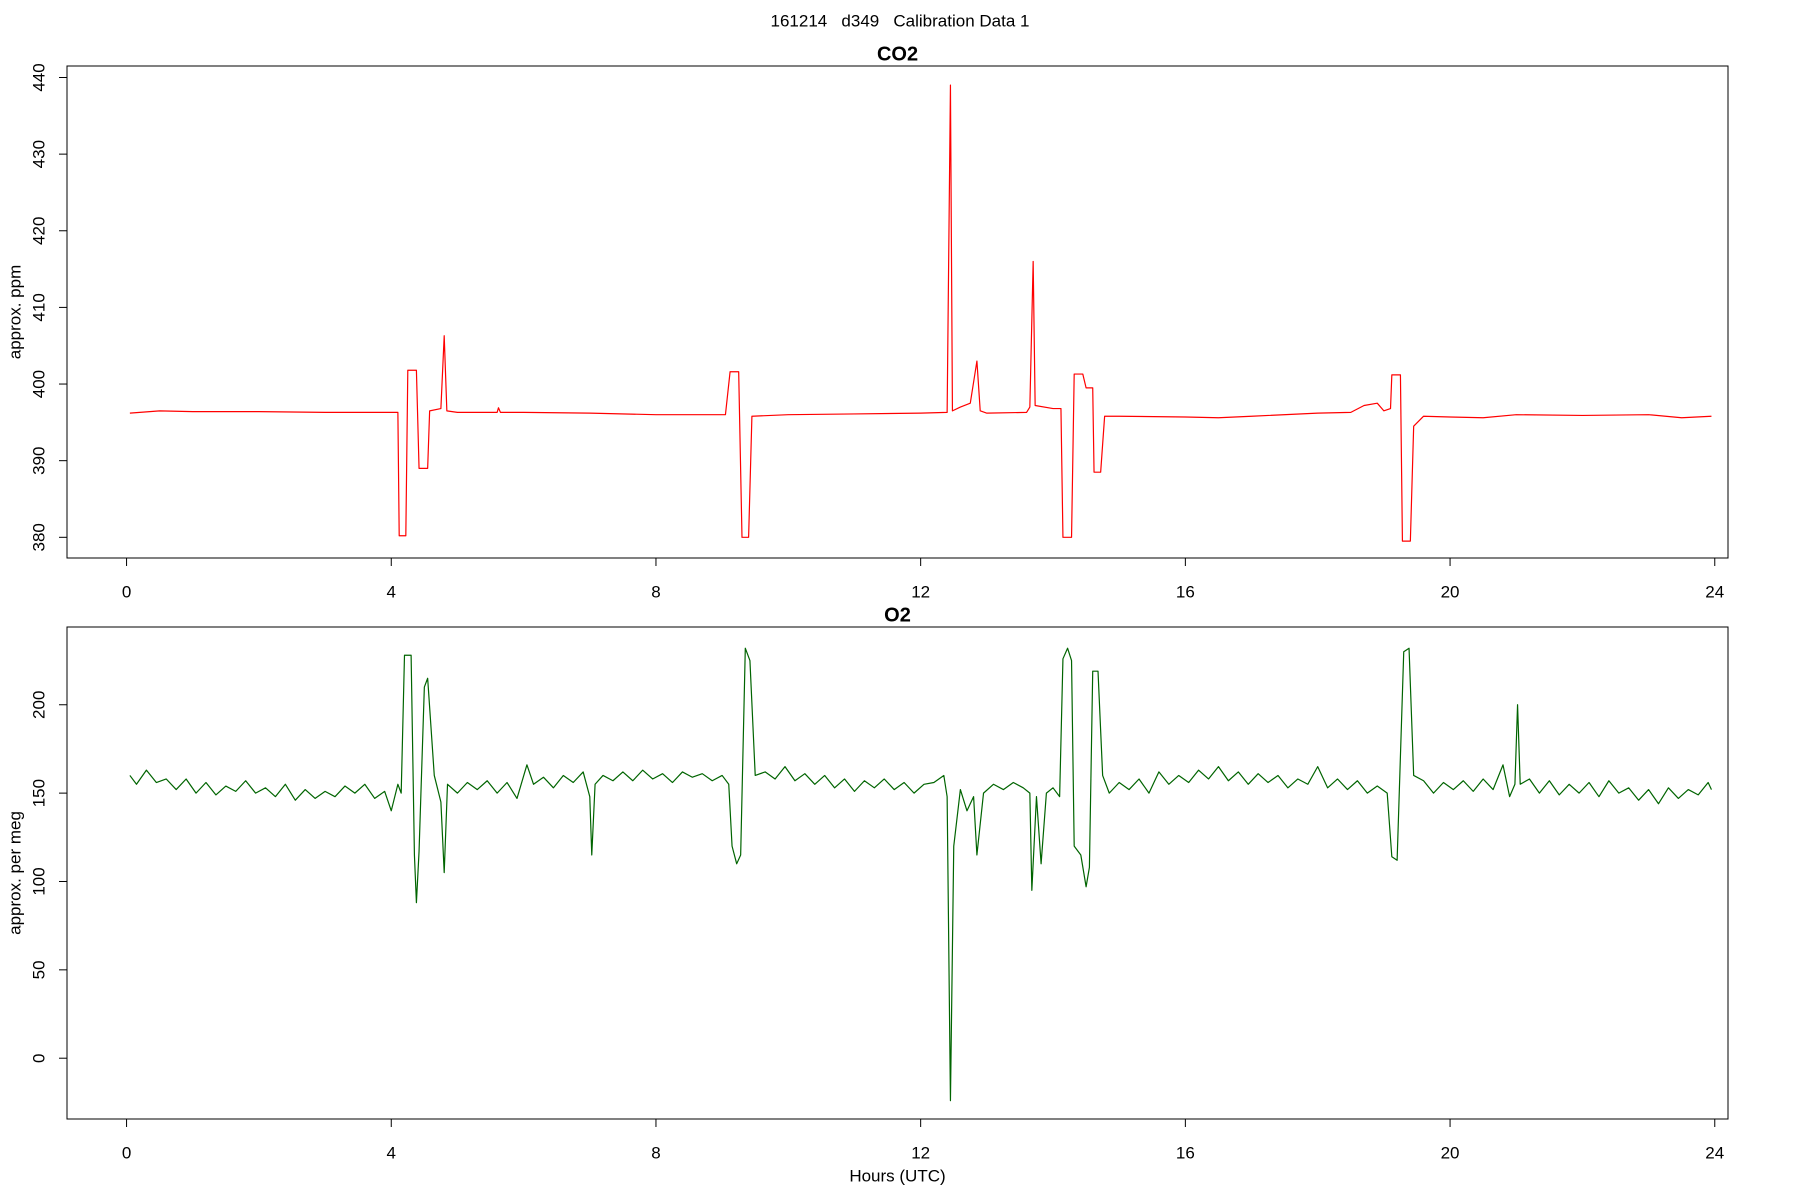 This screenshot has width=1800, height=1200. Describe the element at coordinates (900, 20) in the screenshot. I see `figure-title: 161214 d349 Calibration Data 1` at that location.